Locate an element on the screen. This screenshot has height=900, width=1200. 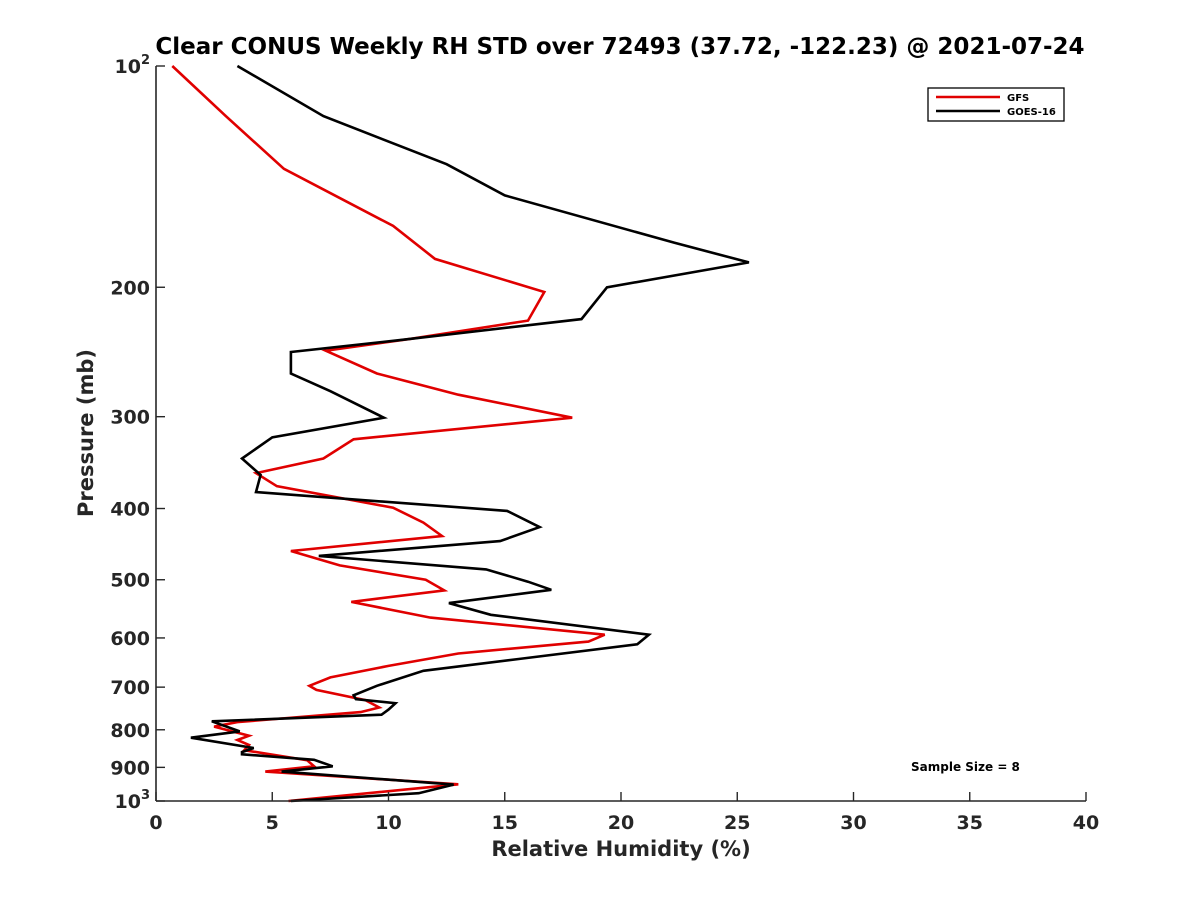
x-tick-label: 30 is located at coordinates (853, 823).